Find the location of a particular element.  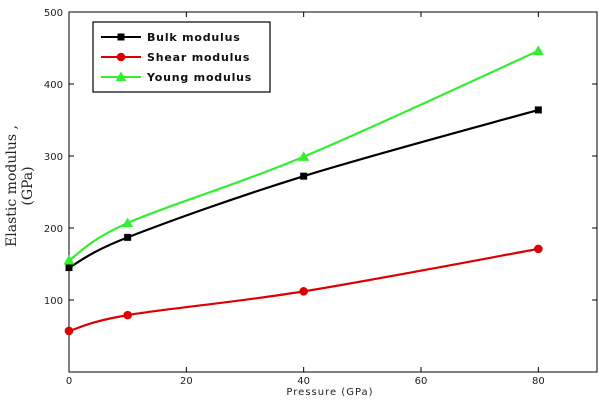

x-tick-label: 80 is located at coordinates (538, 381).